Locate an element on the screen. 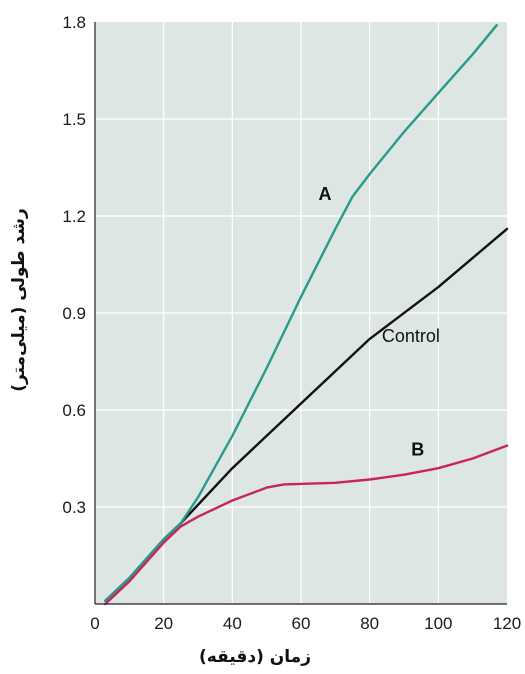 This screenshot has height=674, width=525. x-tick-label: 100 is located at coordinates (438, 623).